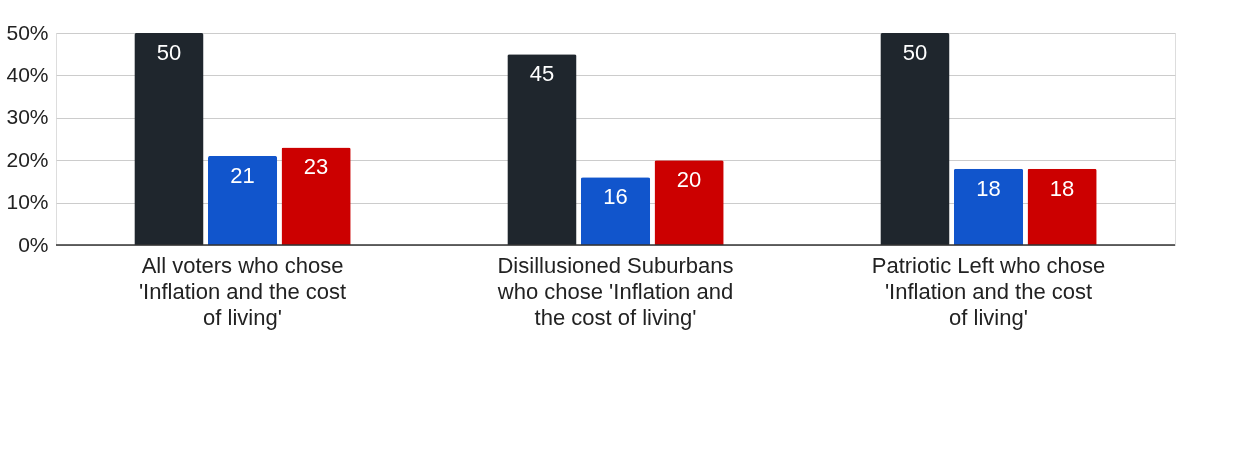 The width and height of the screenshot is (1259, 464). What do you see at coordinates (615, 197) in the screenshot?
I see `data-label: 16` at bounding box center [615, 197].